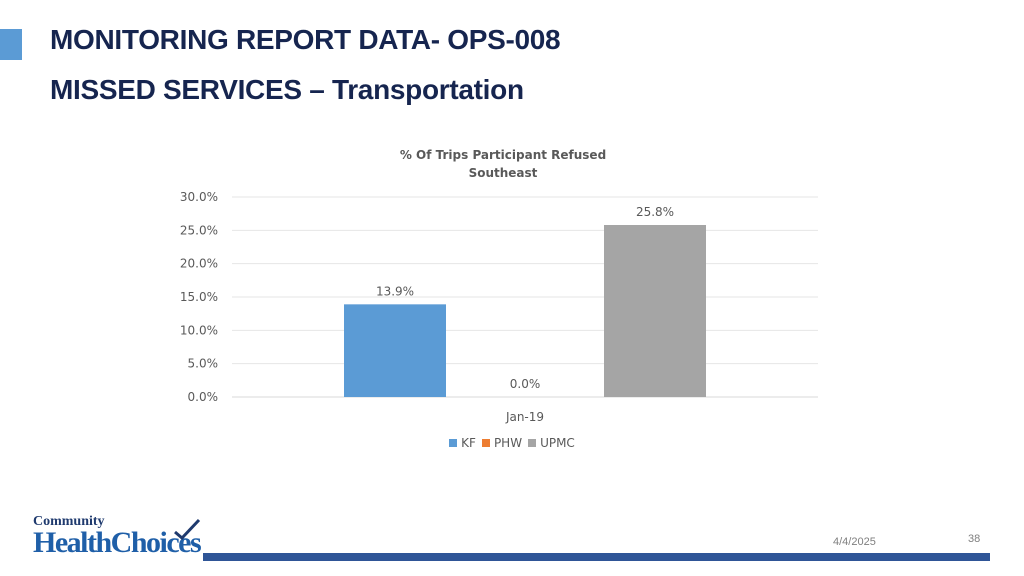 The height and width of the screenshot is (576, 1024). What do you see at coordinates (199, 330) in the screenshot?
I see `y-tick-label: 10.0%` at bounding box center [199, 330].